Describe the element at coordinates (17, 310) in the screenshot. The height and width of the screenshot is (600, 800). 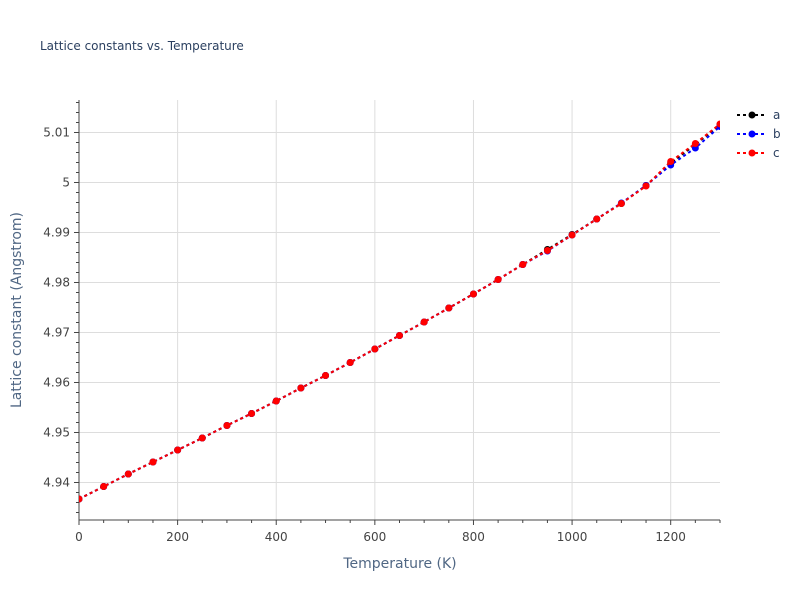
I see `y-axis-title: Lattice constant (Angstrom)` at that location.